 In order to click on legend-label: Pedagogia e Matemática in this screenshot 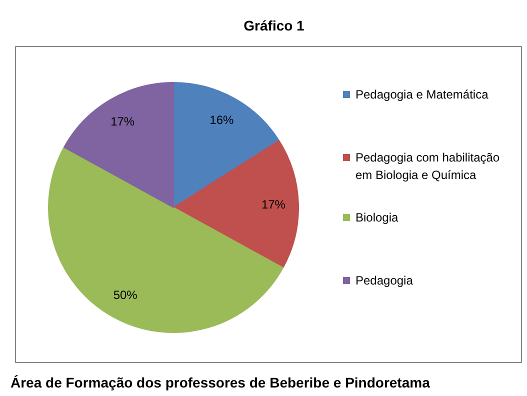, I will do `click(422, 95)`.